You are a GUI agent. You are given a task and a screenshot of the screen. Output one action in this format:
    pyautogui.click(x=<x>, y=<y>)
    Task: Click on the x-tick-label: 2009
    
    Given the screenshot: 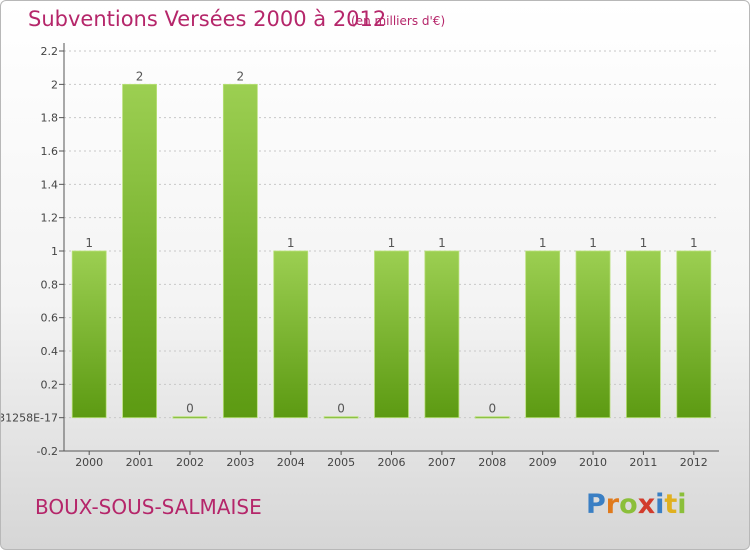 What is the action you would take?
    pyautogui.click(x=543, y=462)
    